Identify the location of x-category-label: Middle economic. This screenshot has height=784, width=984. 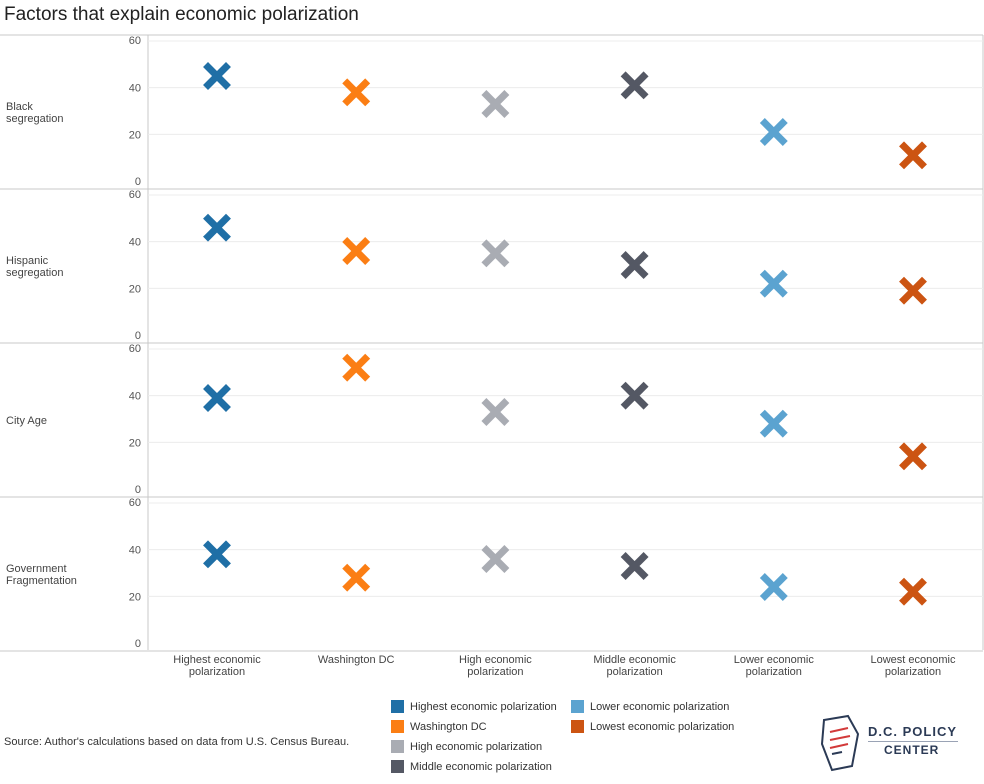
(634, 660).